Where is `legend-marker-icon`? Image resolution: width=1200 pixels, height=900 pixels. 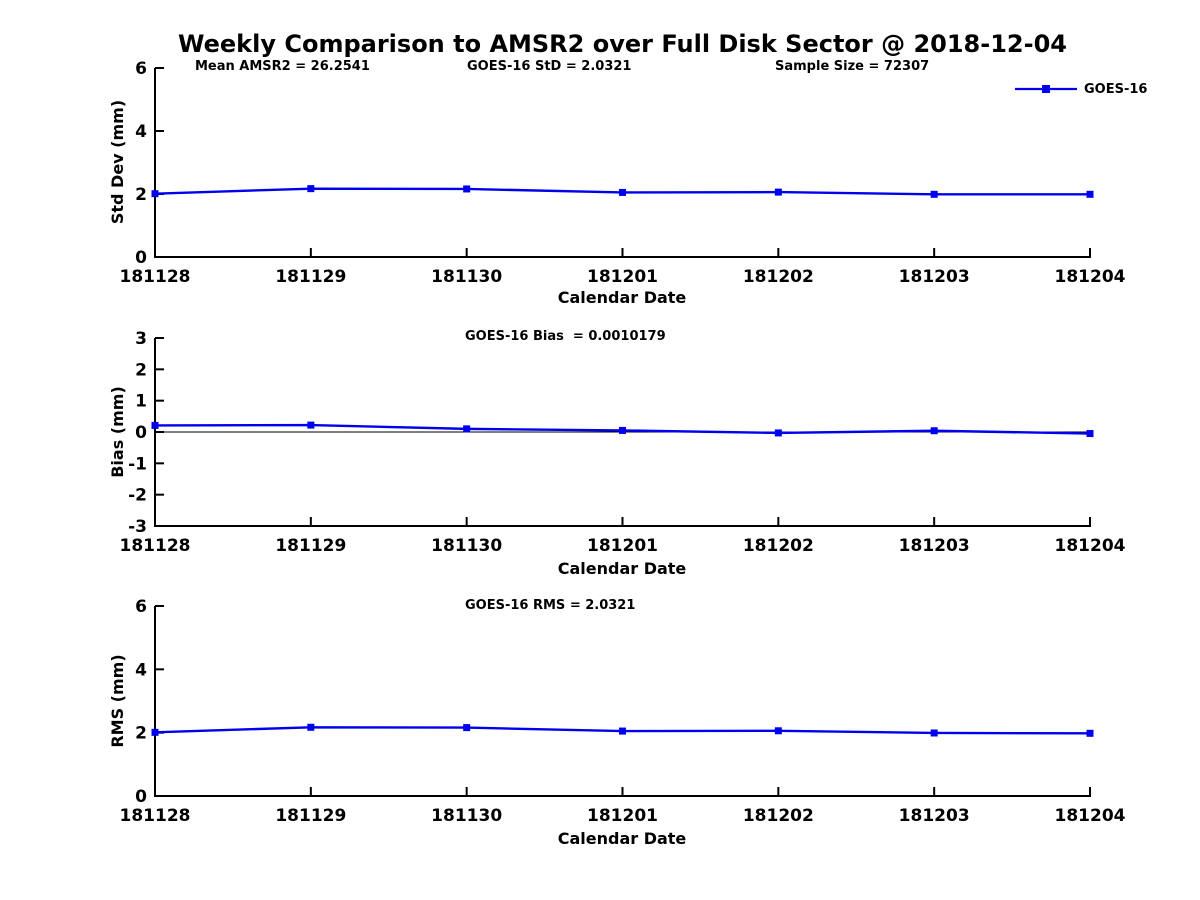 legend-marker-icon is located at coordinates (1046, 89).